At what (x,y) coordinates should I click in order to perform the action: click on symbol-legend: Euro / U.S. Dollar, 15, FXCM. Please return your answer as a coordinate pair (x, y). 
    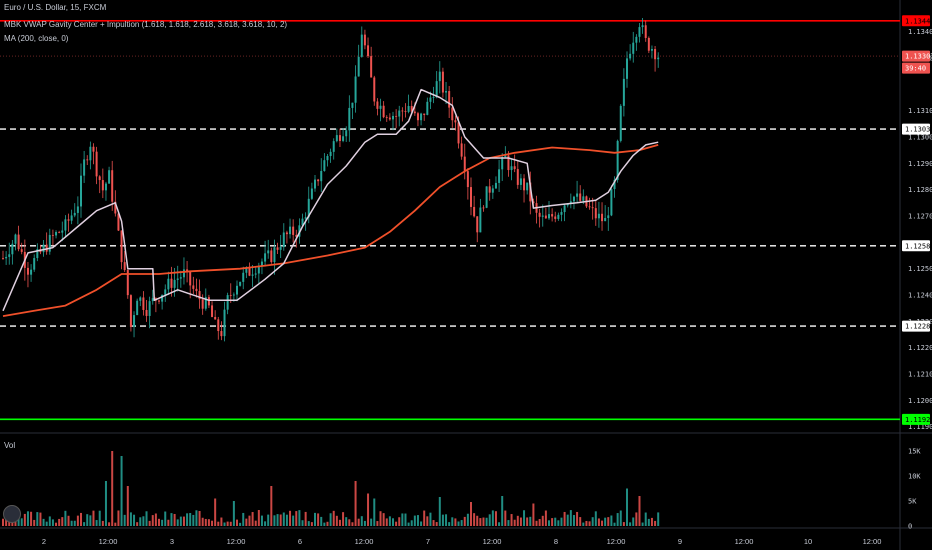
    Looking at the image, I should click on (55, 7).